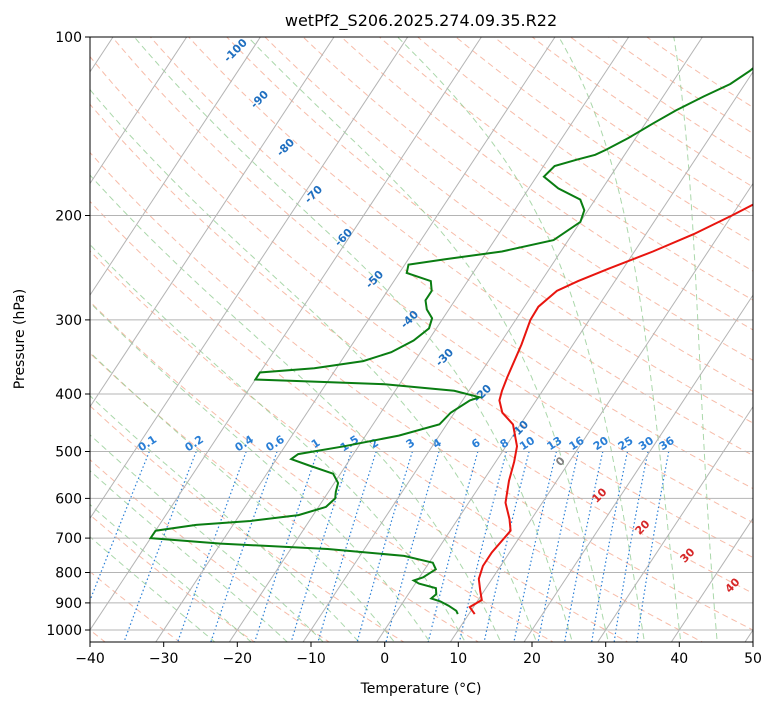 This screenshot has width=775, height=708. What do you see at coordinates (68, 395) in the screenshot?
I see `y-tick-label: 400` at bounding box center [68, 395].